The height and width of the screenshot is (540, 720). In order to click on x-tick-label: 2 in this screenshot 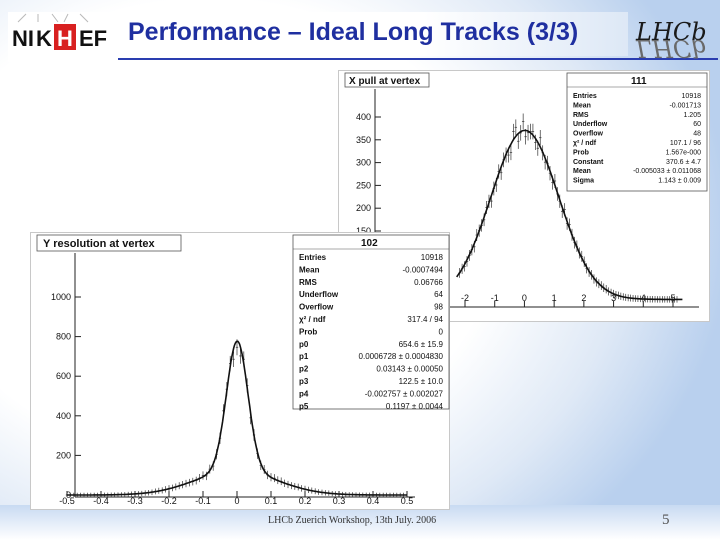, I will do `click(583, 298)`.